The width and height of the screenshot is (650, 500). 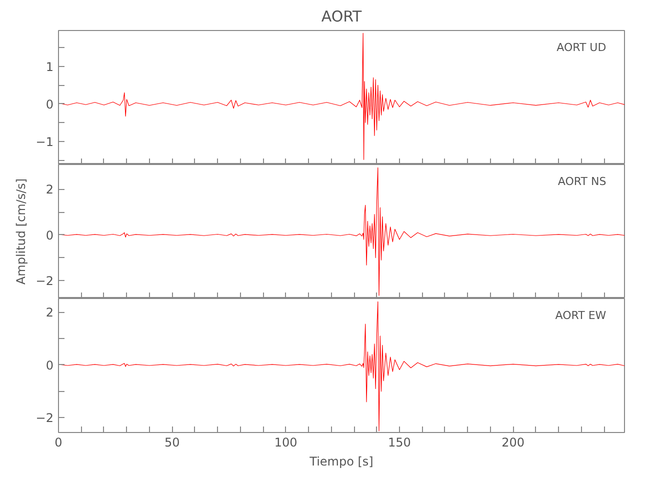 What do you see at coordinates (286, 443) in the screenshot?
I see `x-tick-label: 100` at bounding box center [286, 443].